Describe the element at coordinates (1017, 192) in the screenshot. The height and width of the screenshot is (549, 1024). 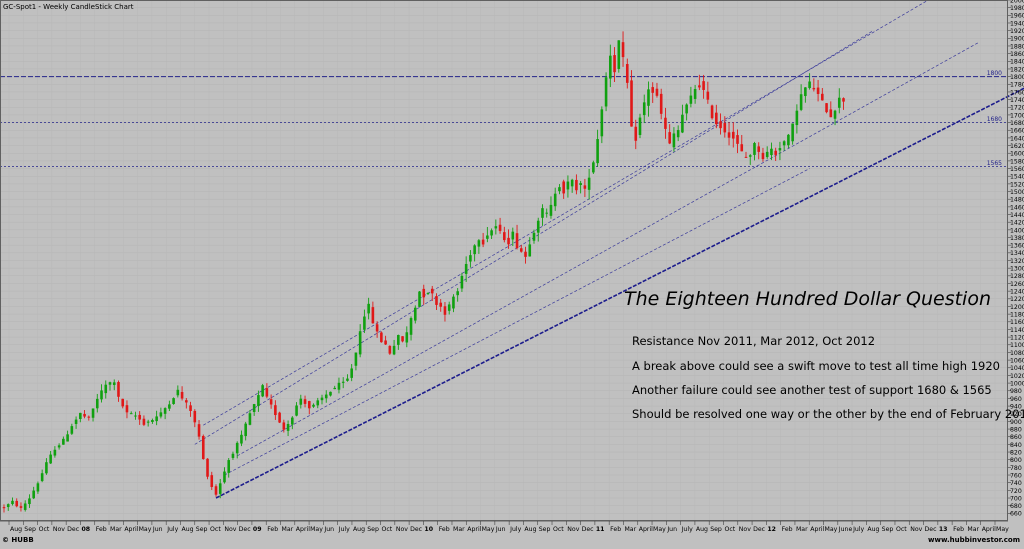
I see `y-tick-label: 1500` at that location.